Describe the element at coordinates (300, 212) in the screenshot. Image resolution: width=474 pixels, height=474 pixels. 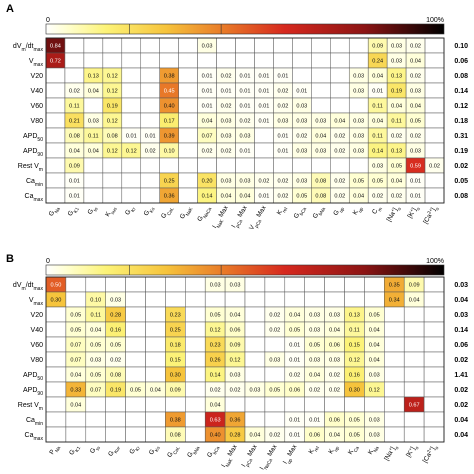
I see `column-label: GbCa` at that location.